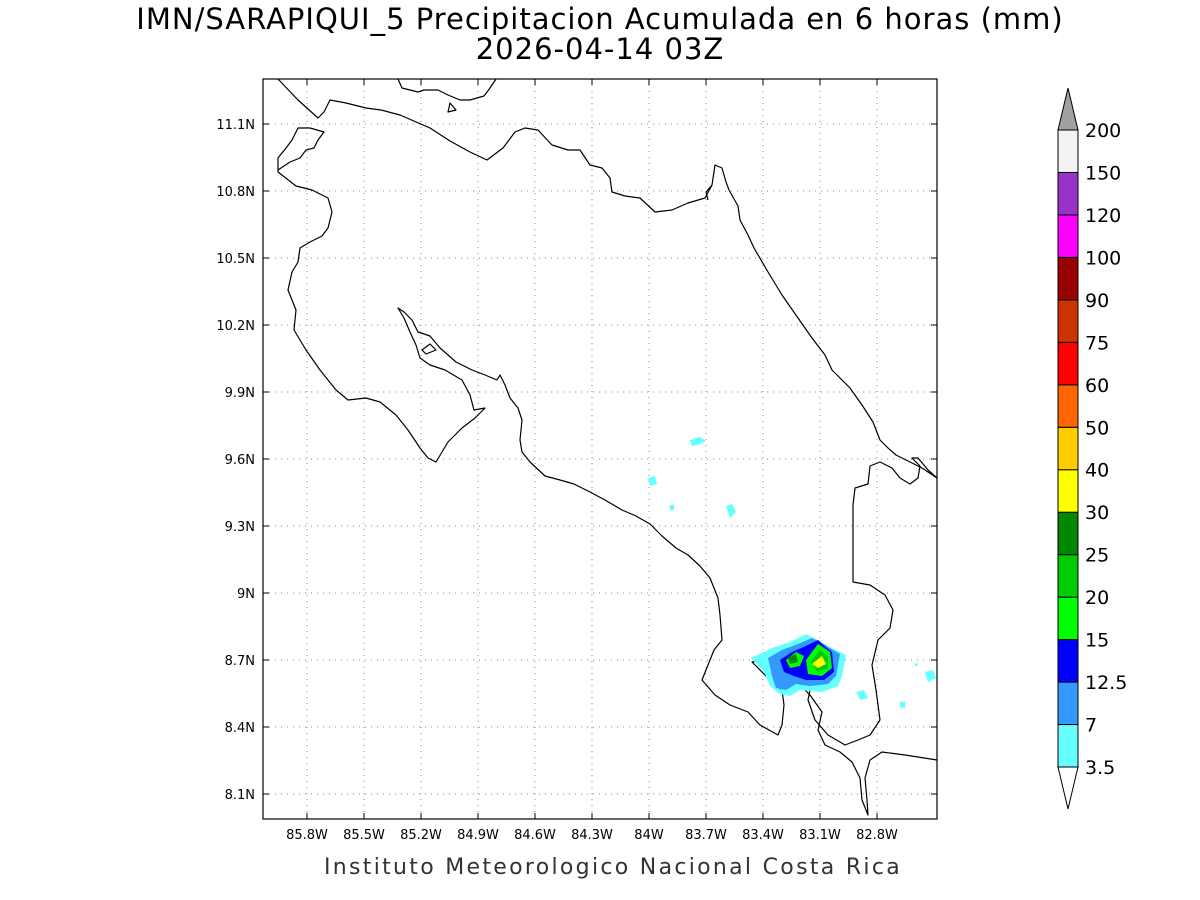 The image size is (1200, 900). What do you see at coordinates (240, 460) in the screenshot?
I see `lat-tick-label: 9.6N` at bounding box center [240, 460].